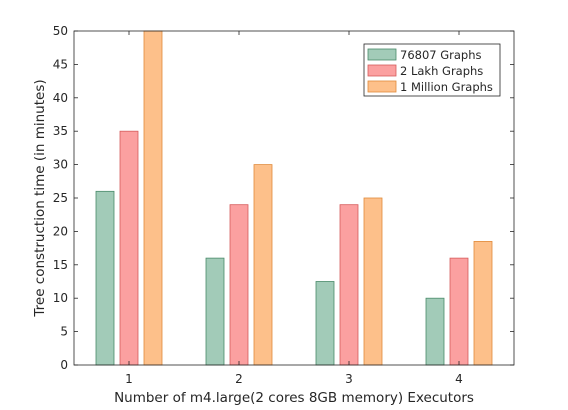  Describe the element at coordinates (349, 379) in the screenshot. I see `x-tick-label: 3` at that location.